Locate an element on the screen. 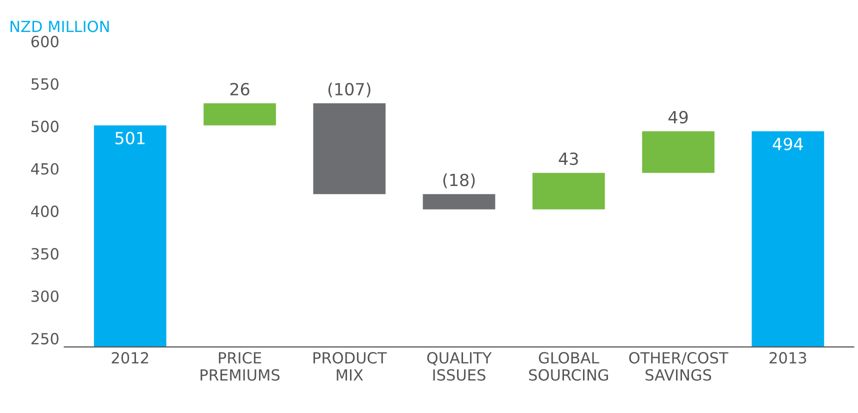 This screenshot has height=413, width=858. data-label: 494 is located at coordinates (787, 144).